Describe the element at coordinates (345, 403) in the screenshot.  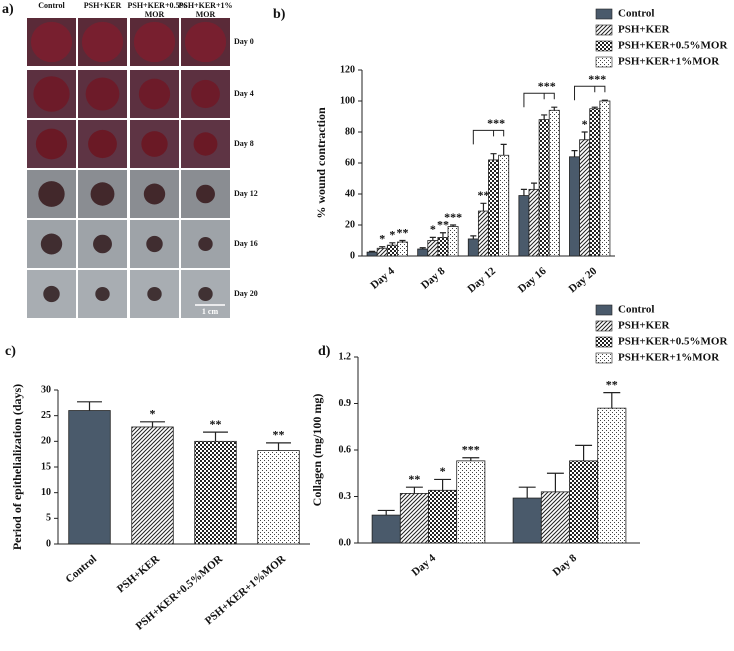
I see `y-tick-label: 0.9` at that location.